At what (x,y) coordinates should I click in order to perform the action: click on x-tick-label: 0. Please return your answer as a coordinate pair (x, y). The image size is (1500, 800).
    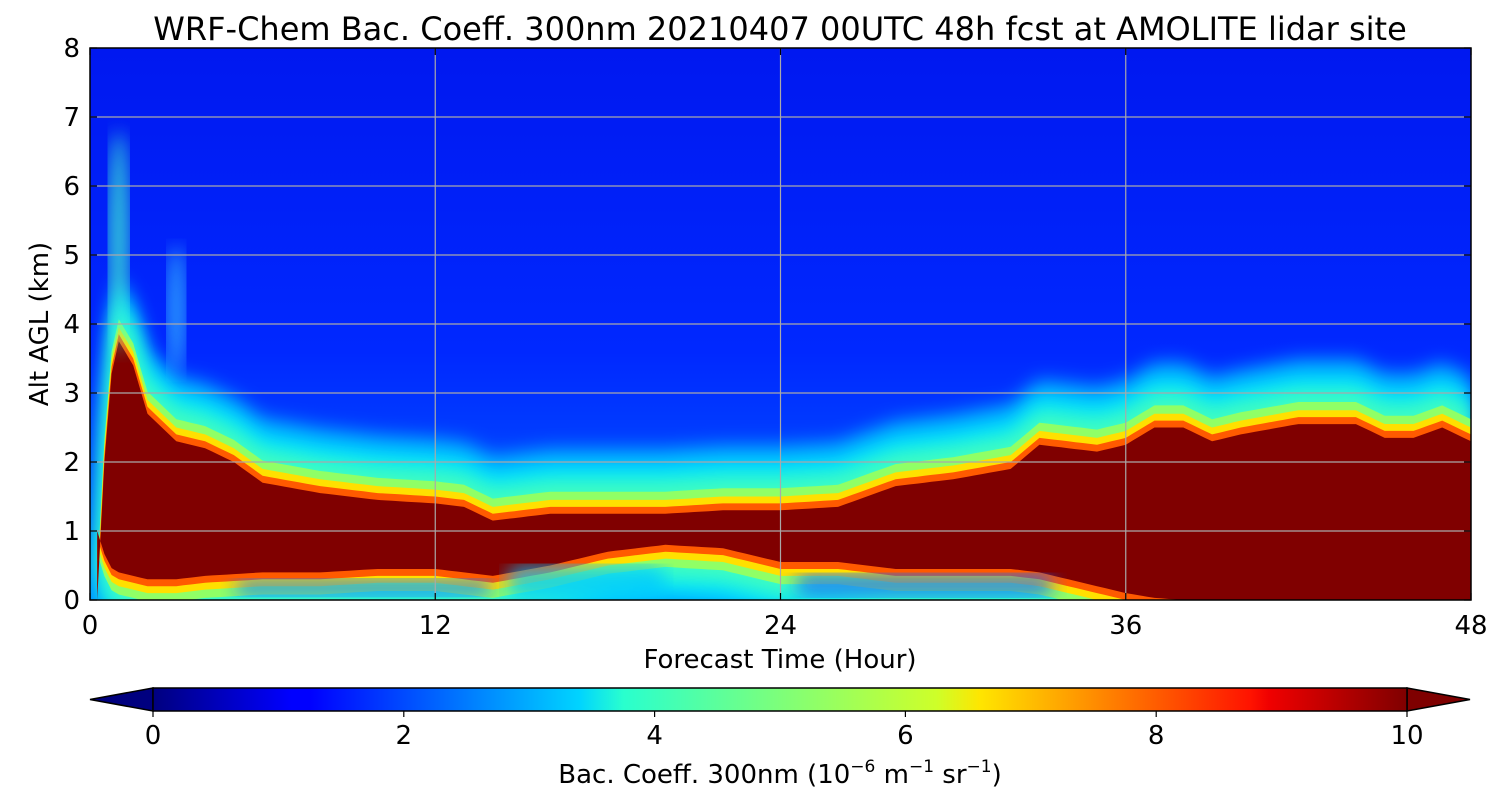
    Looking at the image, I should click on (90, 626).